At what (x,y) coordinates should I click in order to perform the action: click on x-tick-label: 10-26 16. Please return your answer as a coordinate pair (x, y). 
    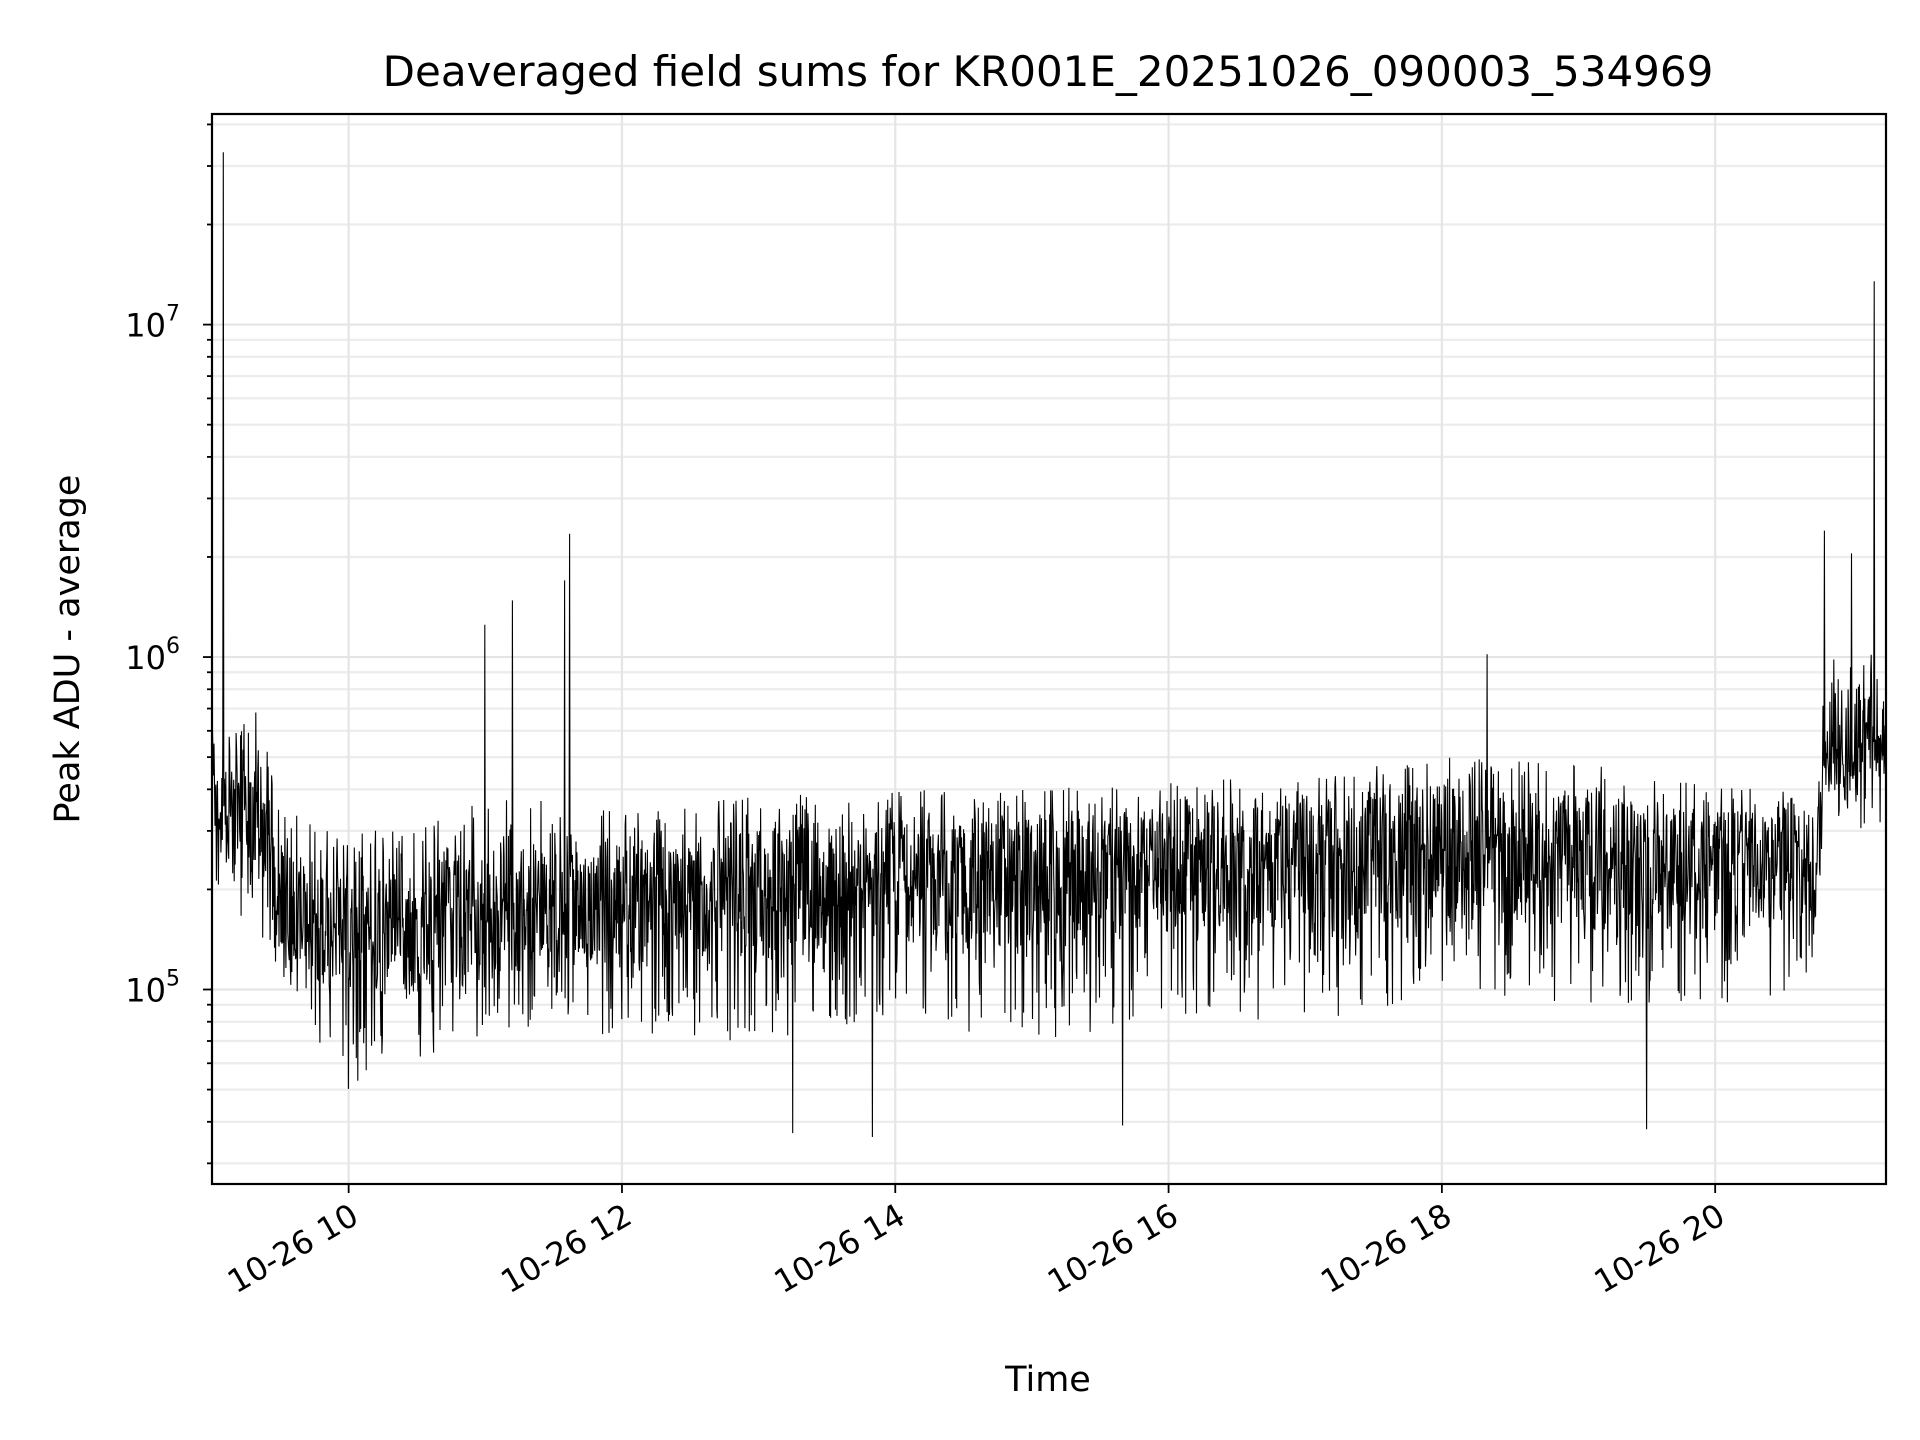
    Looking at the image, I should click on (1113, 1248).